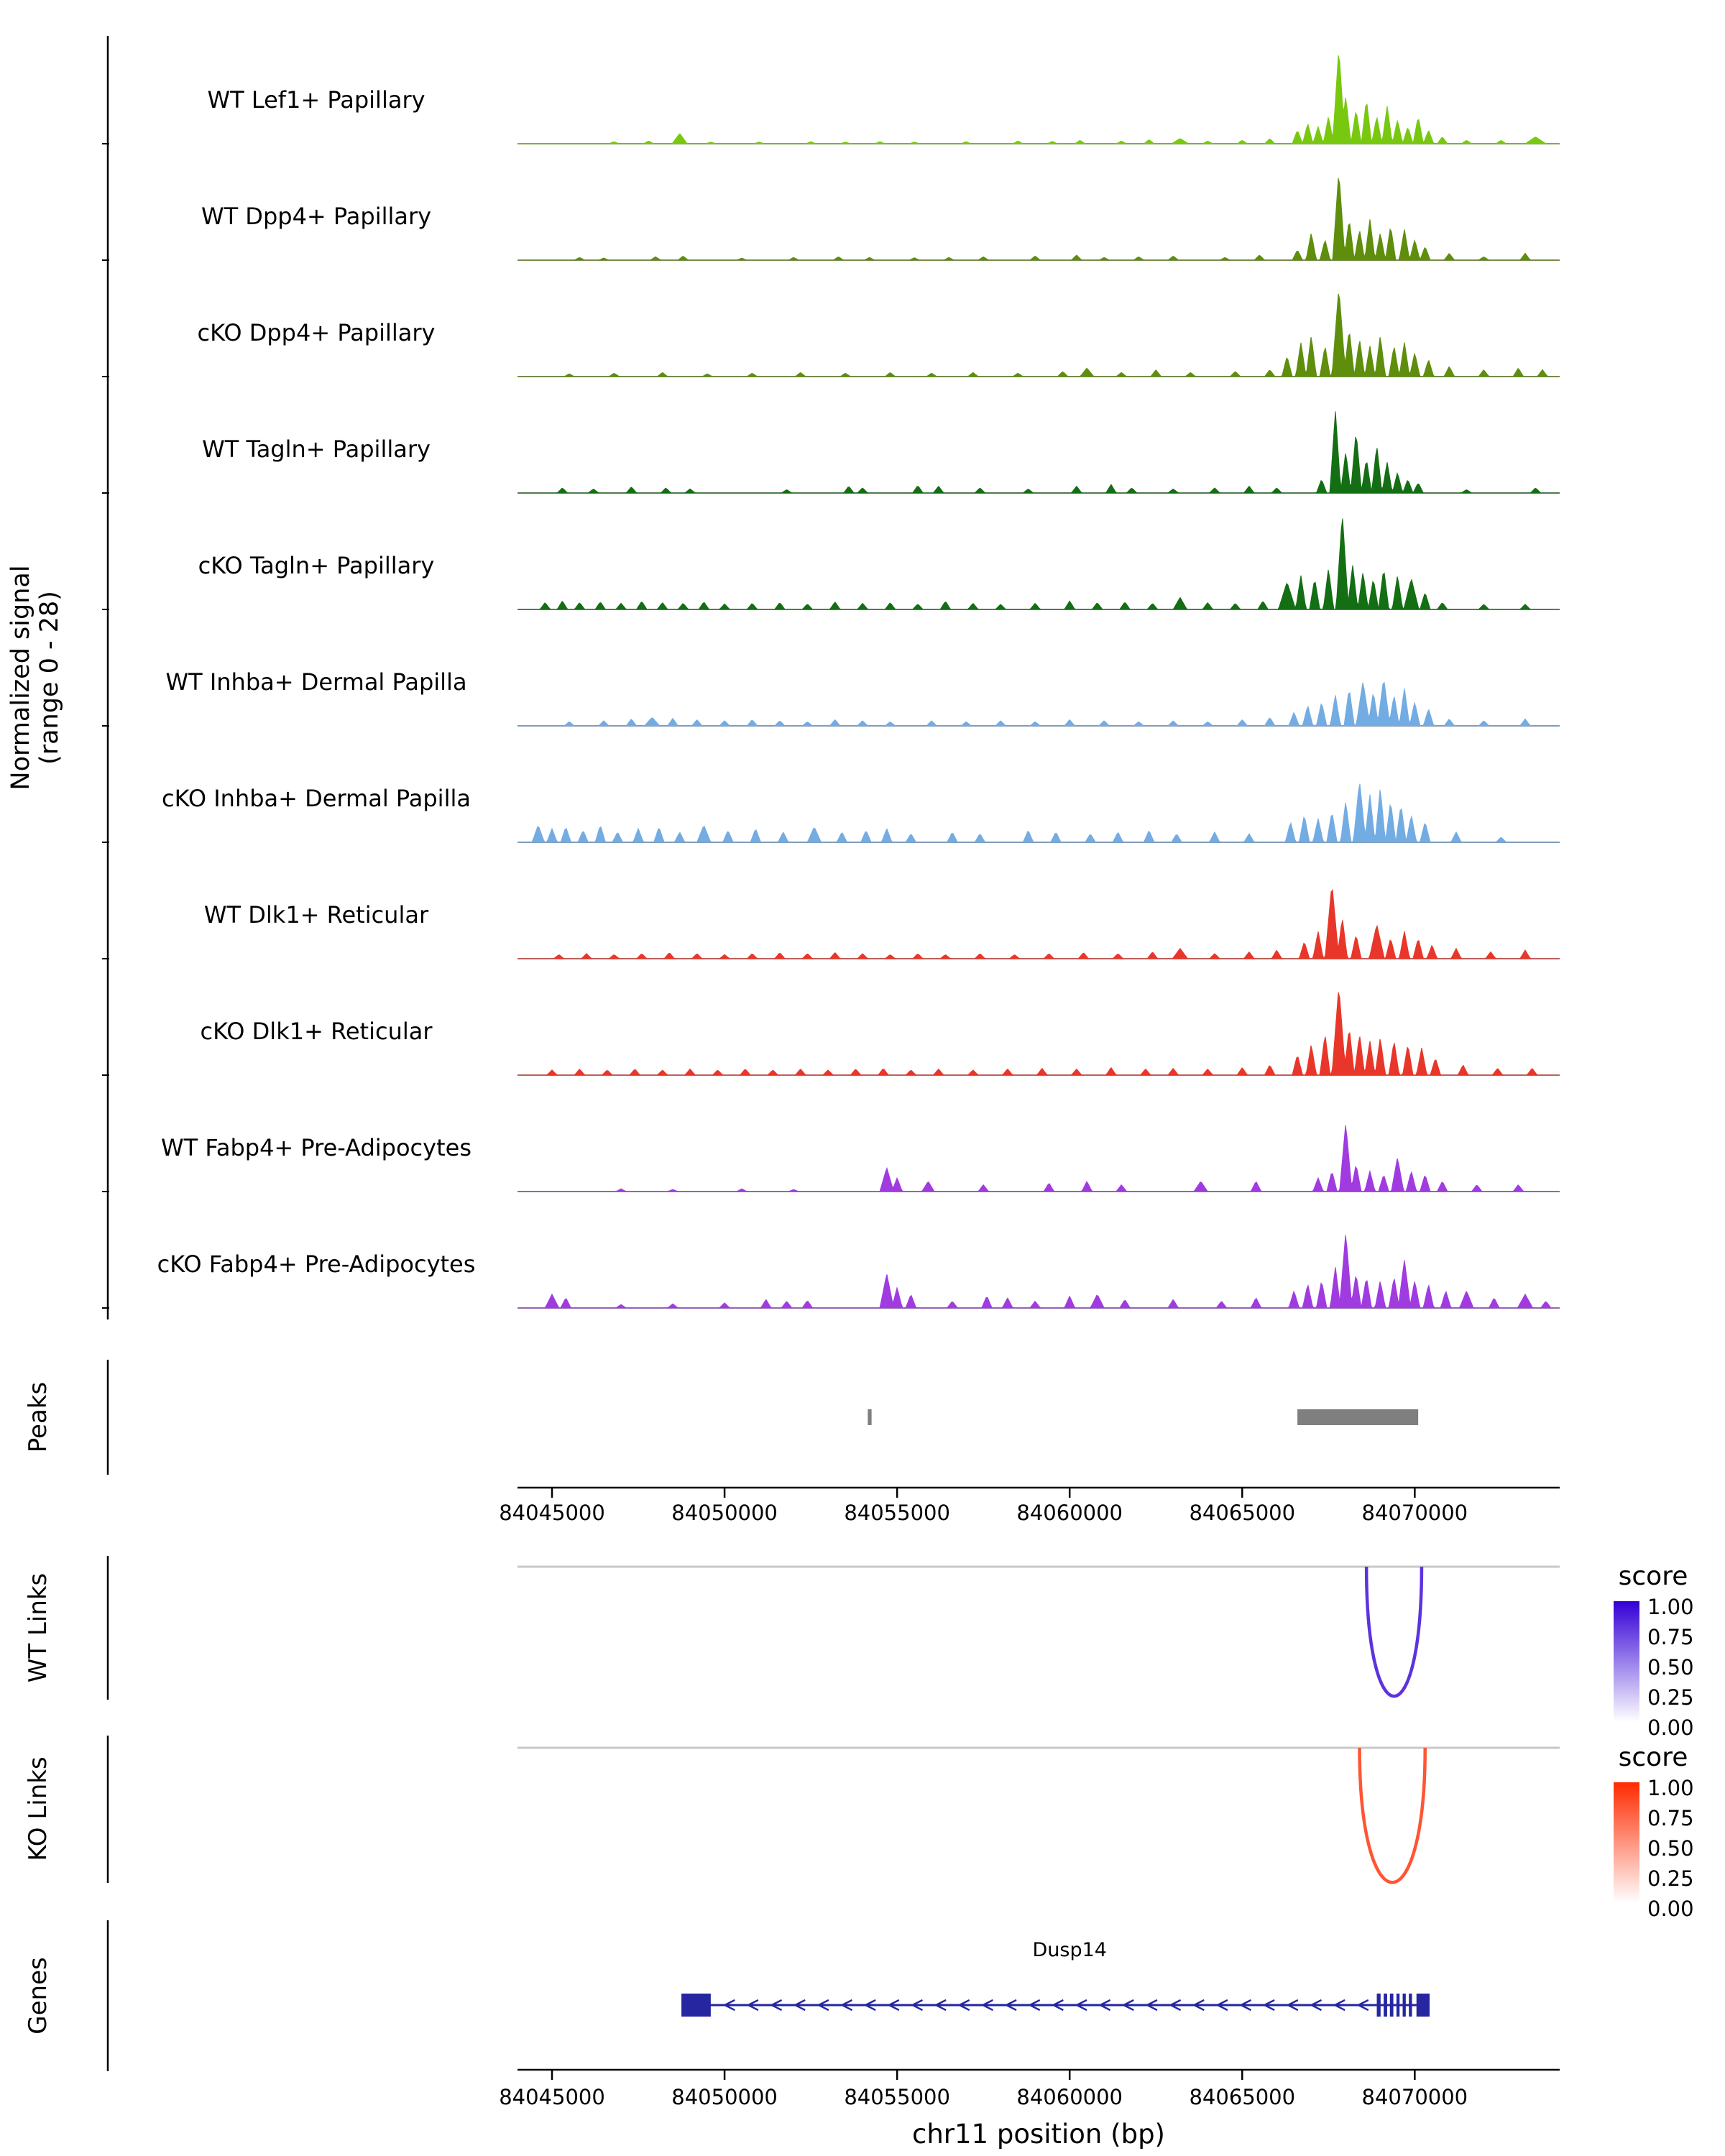  I want to click on track-label: WT Inhba+ Dermal Papilla, so click(315, 682).